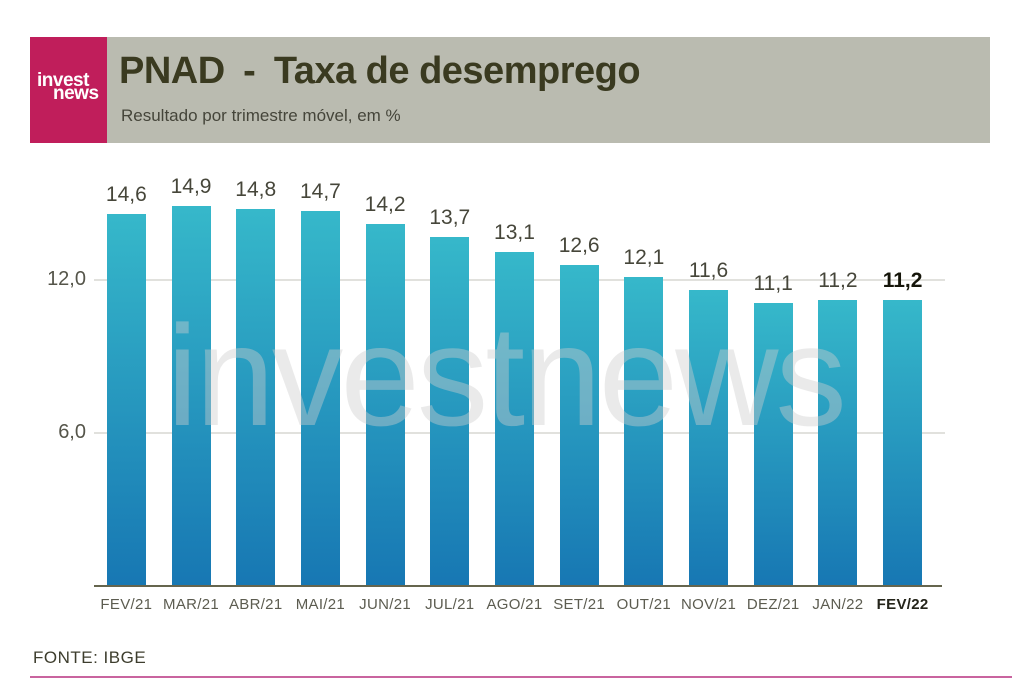 Image resolution: width=1024 pixels, height=683 pixels. What do you see at coordinates (385, 604) in the screenshot?
I see `x-axis-label: JUN/21` at bounding box center [385, 604].